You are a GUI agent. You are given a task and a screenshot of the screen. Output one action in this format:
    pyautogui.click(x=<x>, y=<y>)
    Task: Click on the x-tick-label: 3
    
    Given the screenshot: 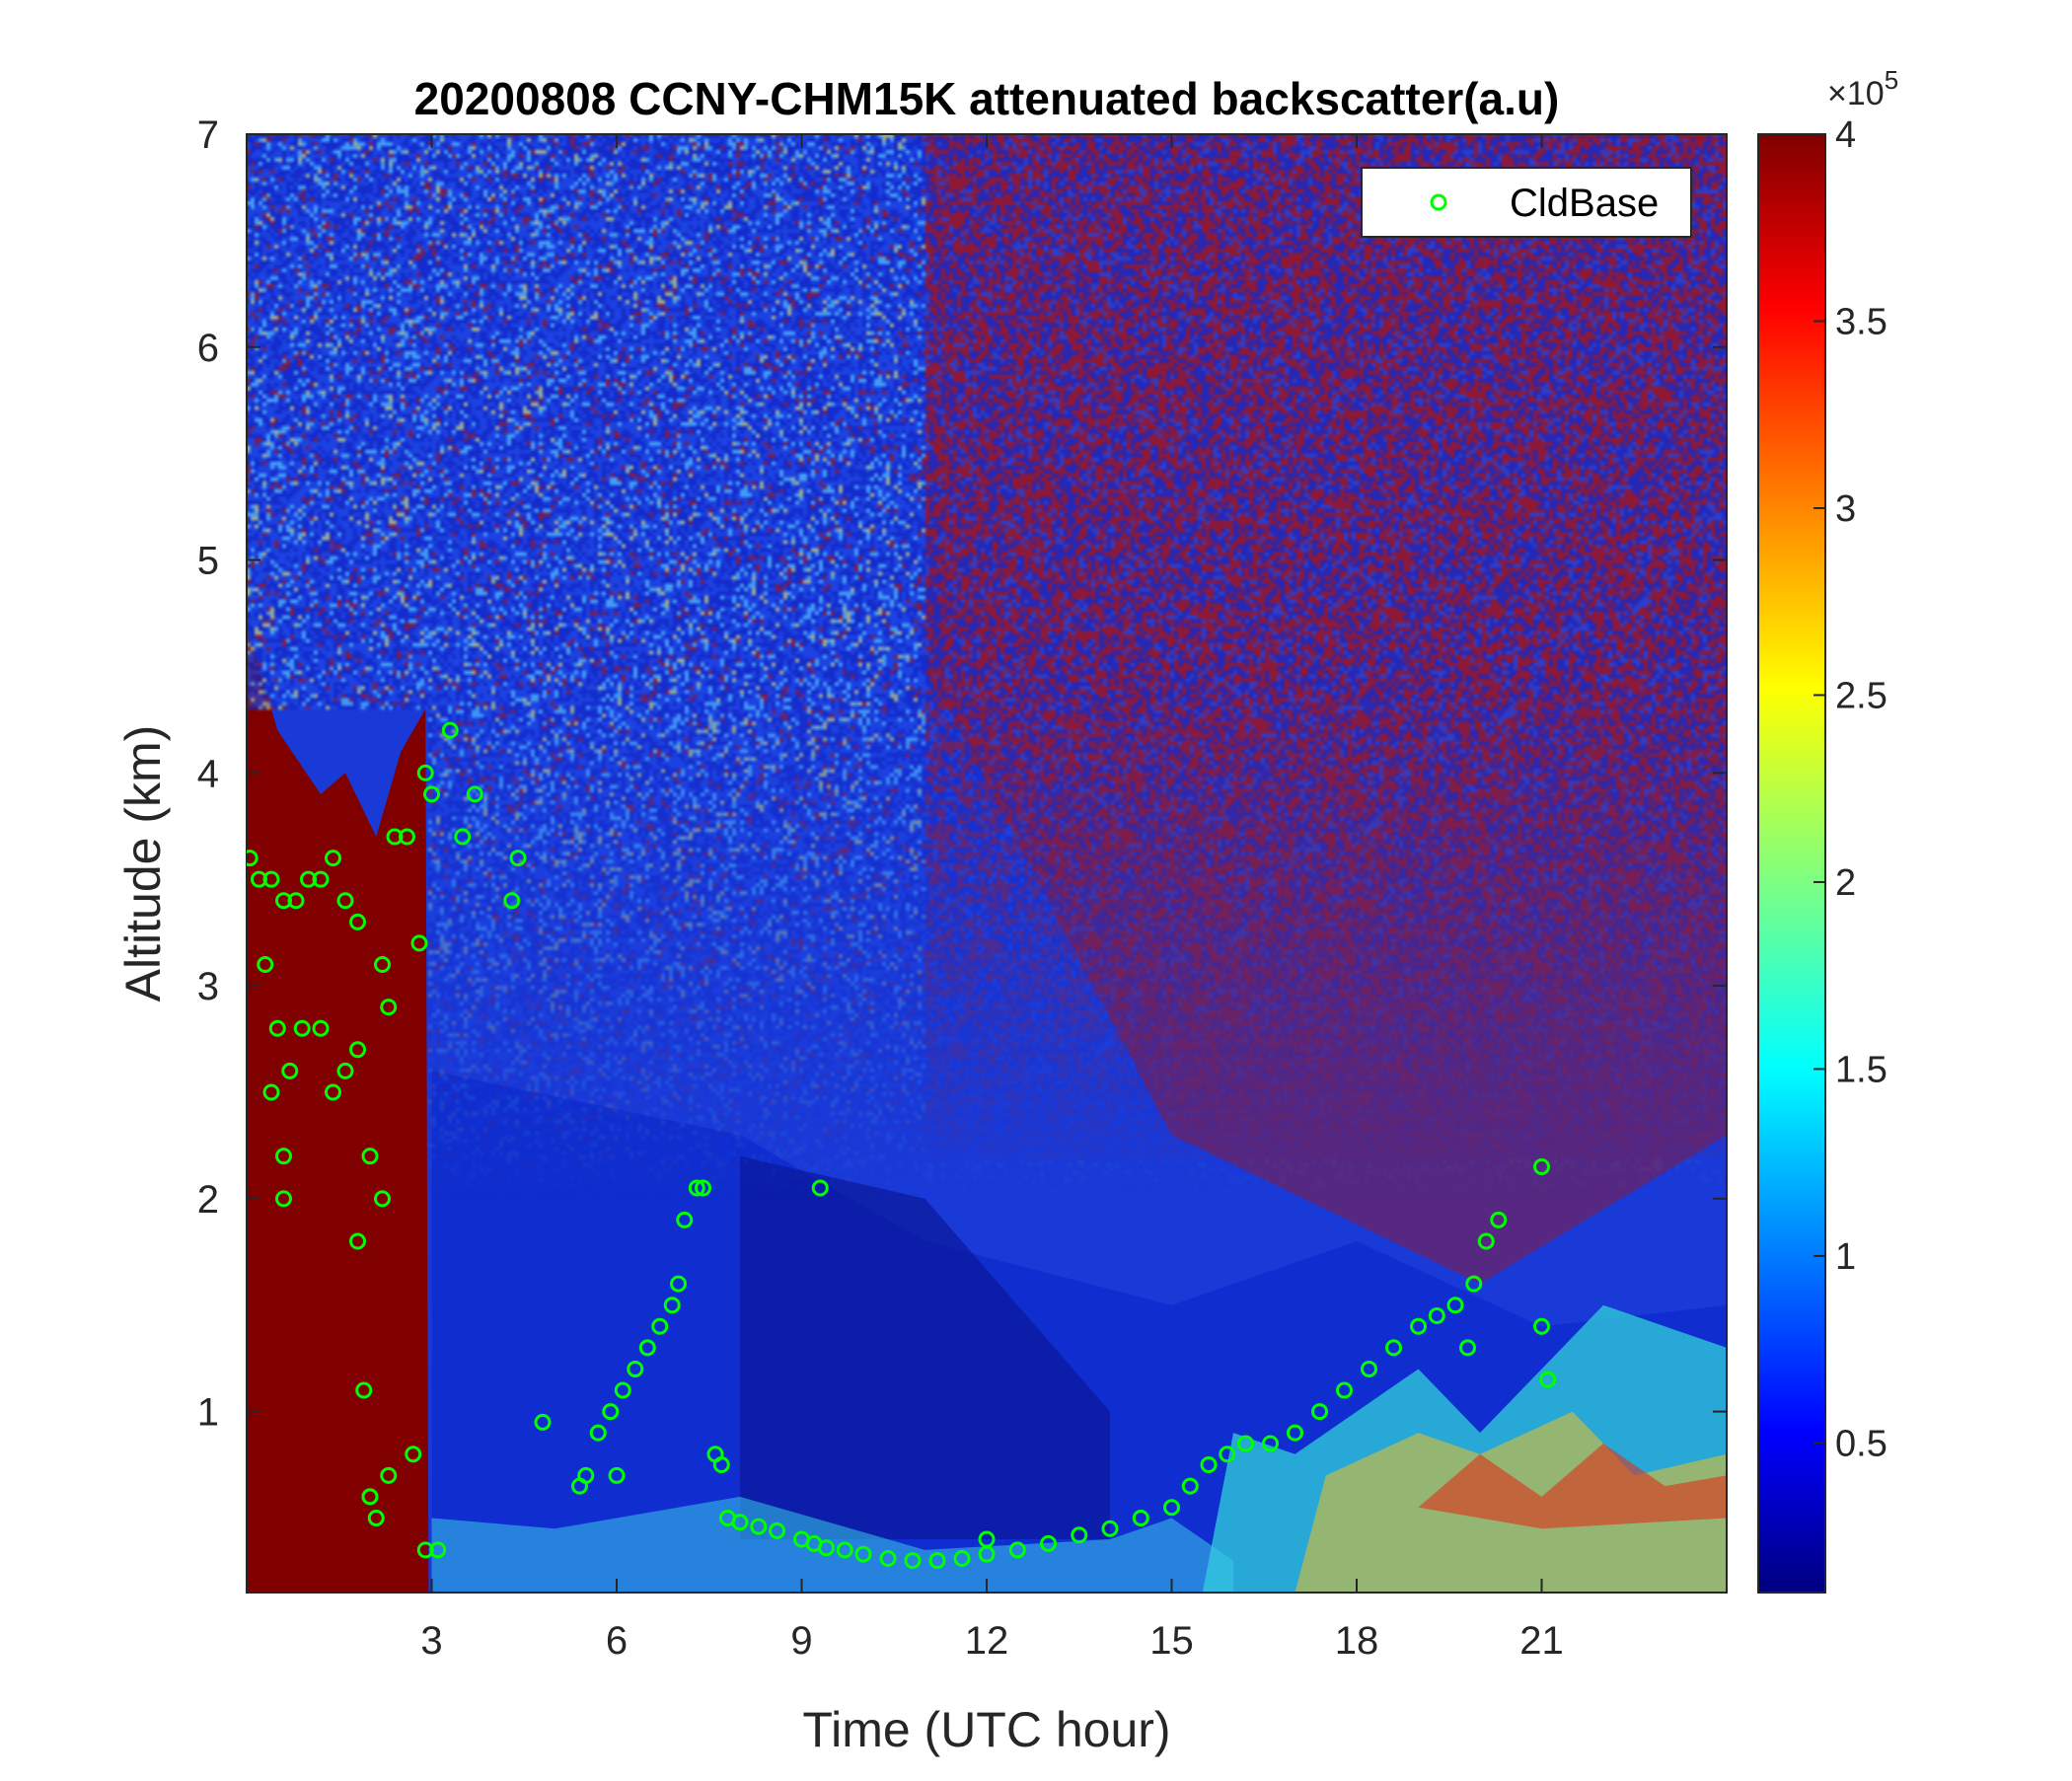 What is the action you would take?
    pyautogui.click(x=431, y=1641)
    